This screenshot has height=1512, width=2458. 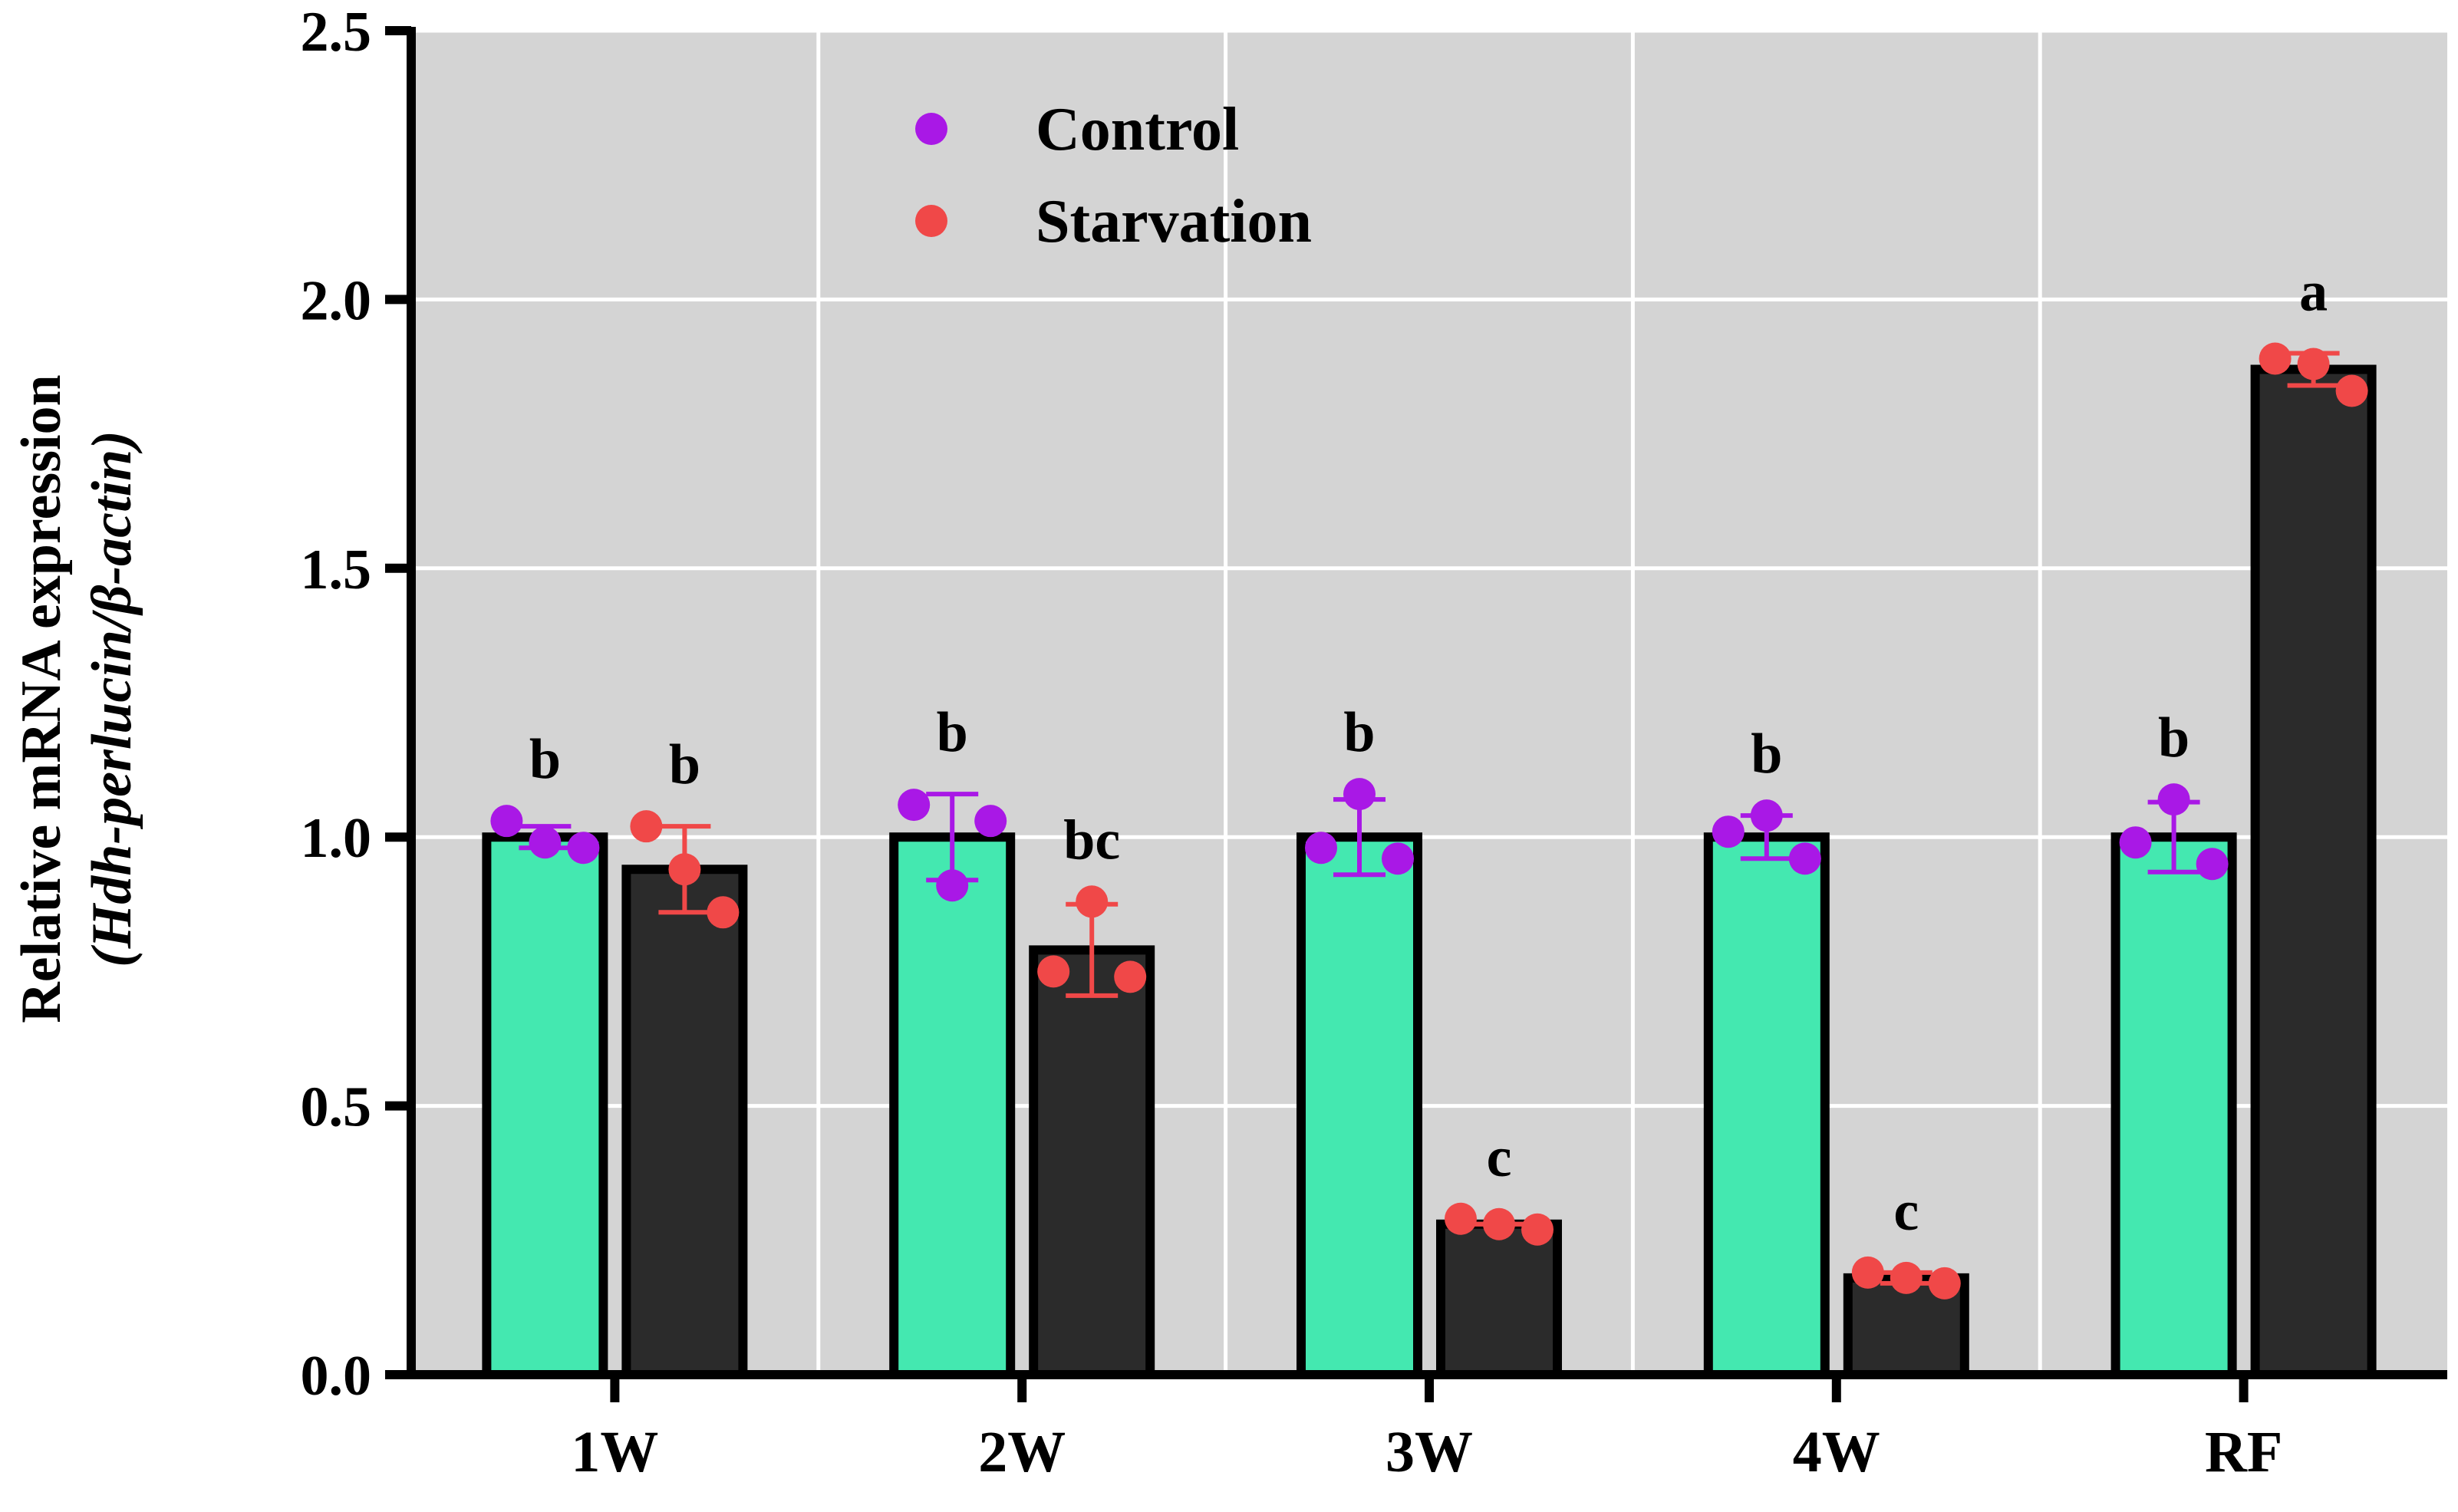 What do you see at coordinates (614, 1452) in the screenshot?
I see `x-tick-label: 1W` at bounding box center [614, 1452].